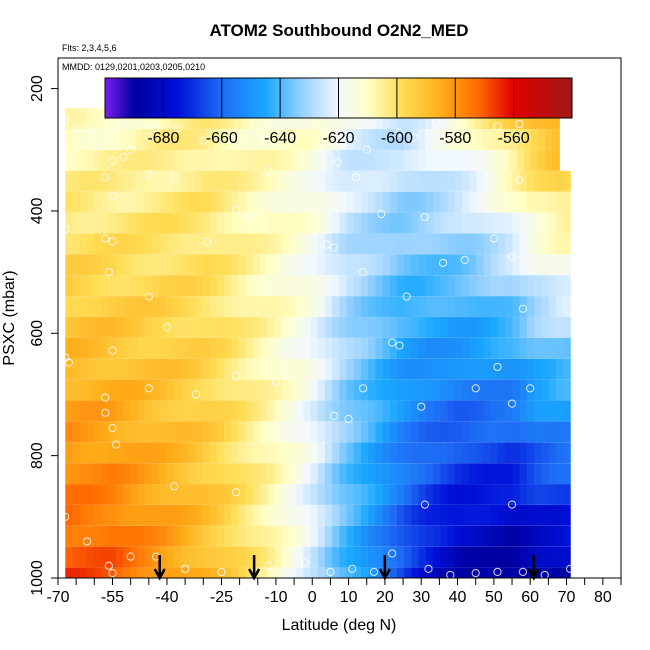  Describe the element at coordinates (37, 455) in the screenshot. I see `y-tick-label: 800` at that location.